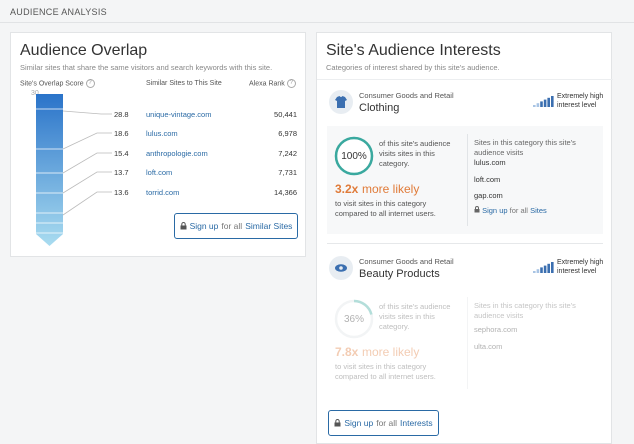 The image size is (634, 444). Describe the element at coordinates (287, 172) in the screenshot. I see `alexa-rank: 7,731` at that location.